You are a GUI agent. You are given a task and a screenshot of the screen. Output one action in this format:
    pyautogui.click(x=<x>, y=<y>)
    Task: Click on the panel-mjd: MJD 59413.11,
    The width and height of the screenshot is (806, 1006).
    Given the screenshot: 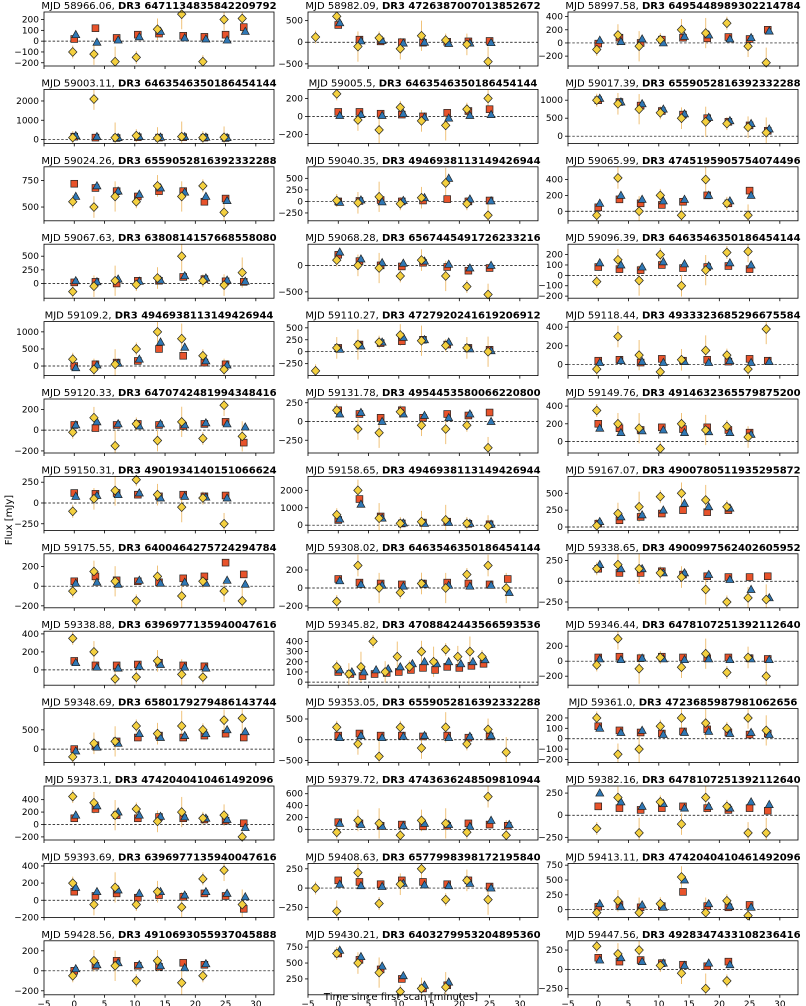 What is the action you would take?
    pyautogui.click(x=603, y=857)
    